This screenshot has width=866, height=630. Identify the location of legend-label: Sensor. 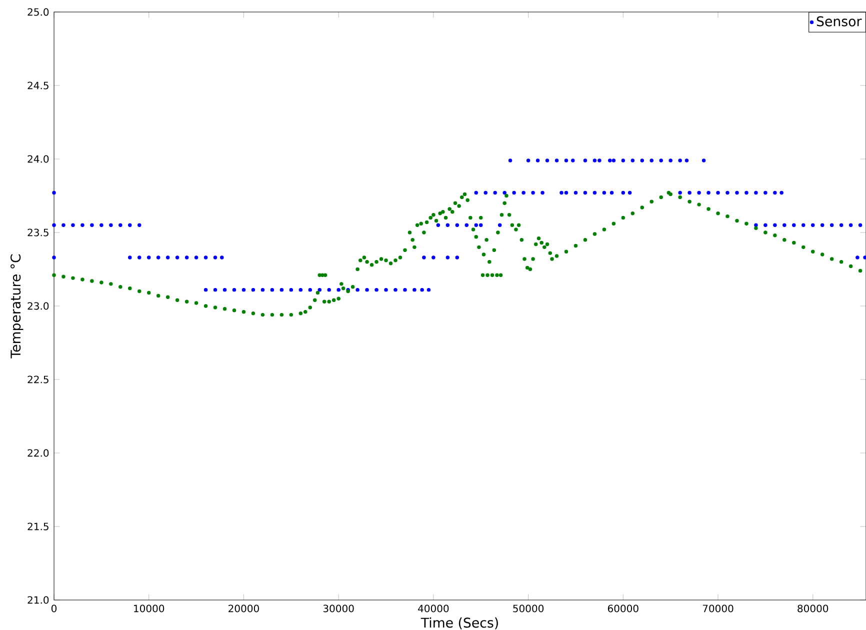
(839, 21).